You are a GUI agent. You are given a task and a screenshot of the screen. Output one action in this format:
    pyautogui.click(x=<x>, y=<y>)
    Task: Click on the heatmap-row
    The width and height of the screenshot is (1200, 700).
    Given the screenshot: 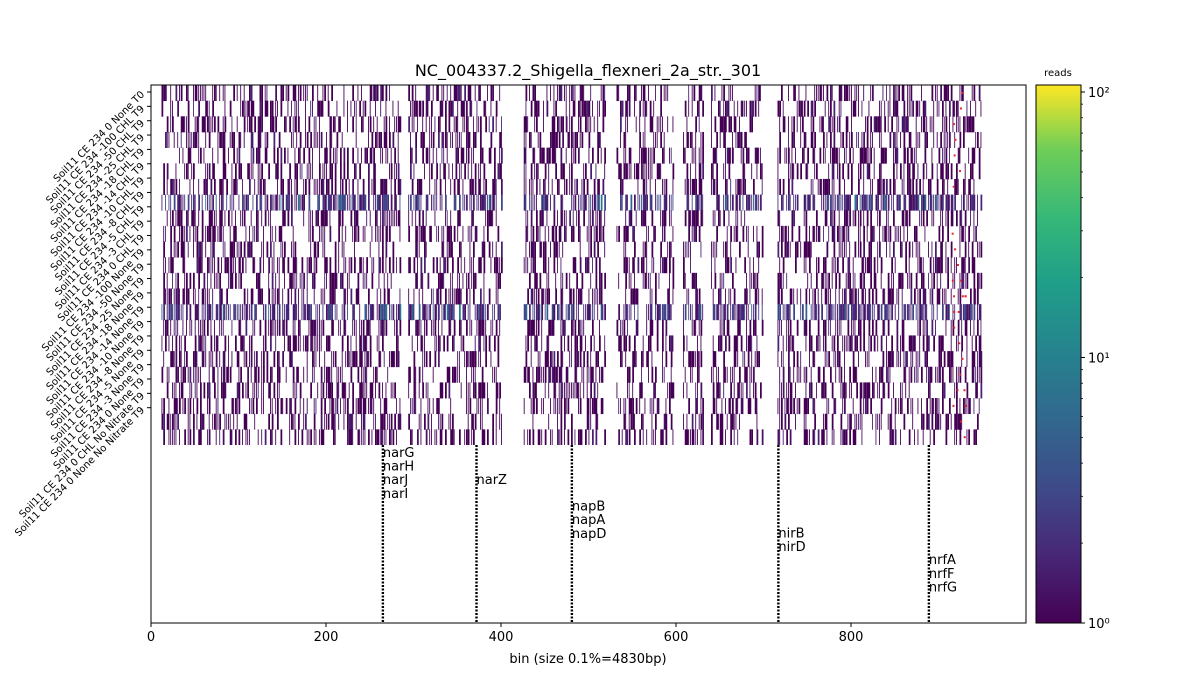 What is the action you would take?
    pyautogui.click(x=580, y=155)
    